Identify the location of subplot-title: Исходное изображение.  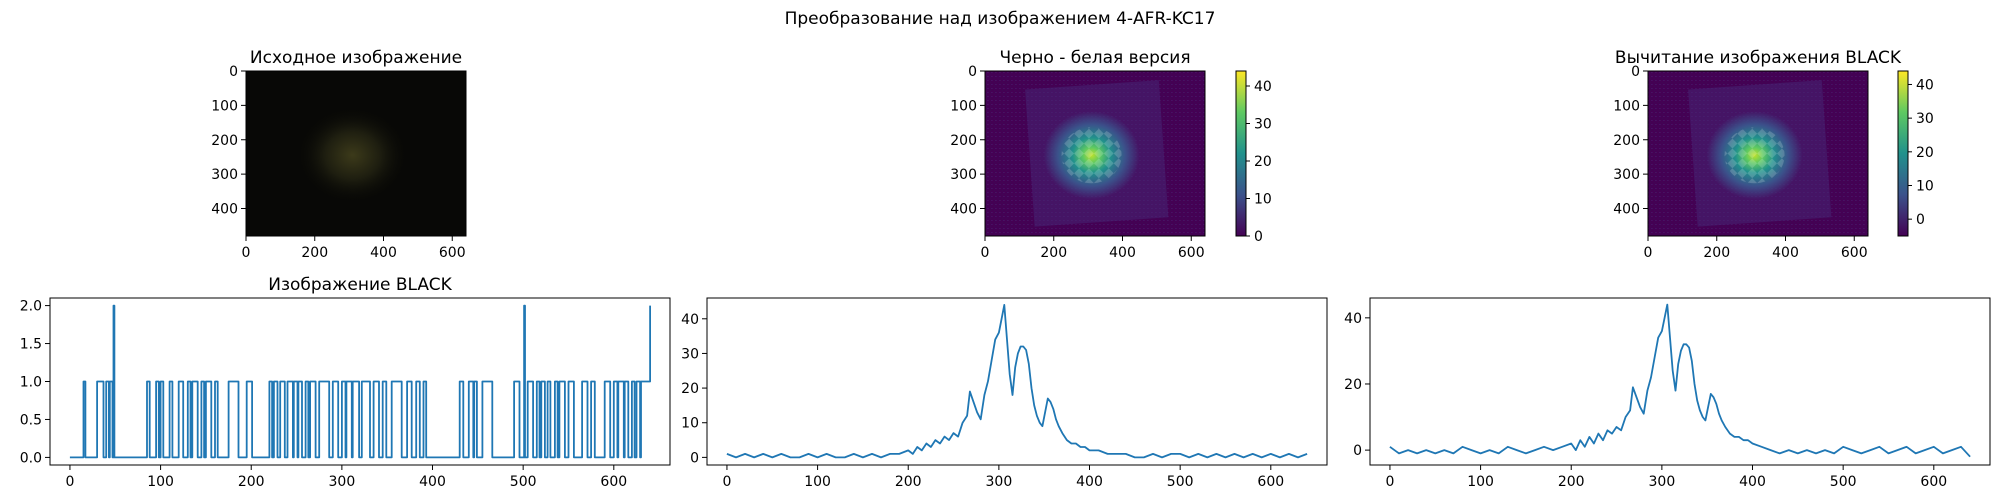
(356, 58).